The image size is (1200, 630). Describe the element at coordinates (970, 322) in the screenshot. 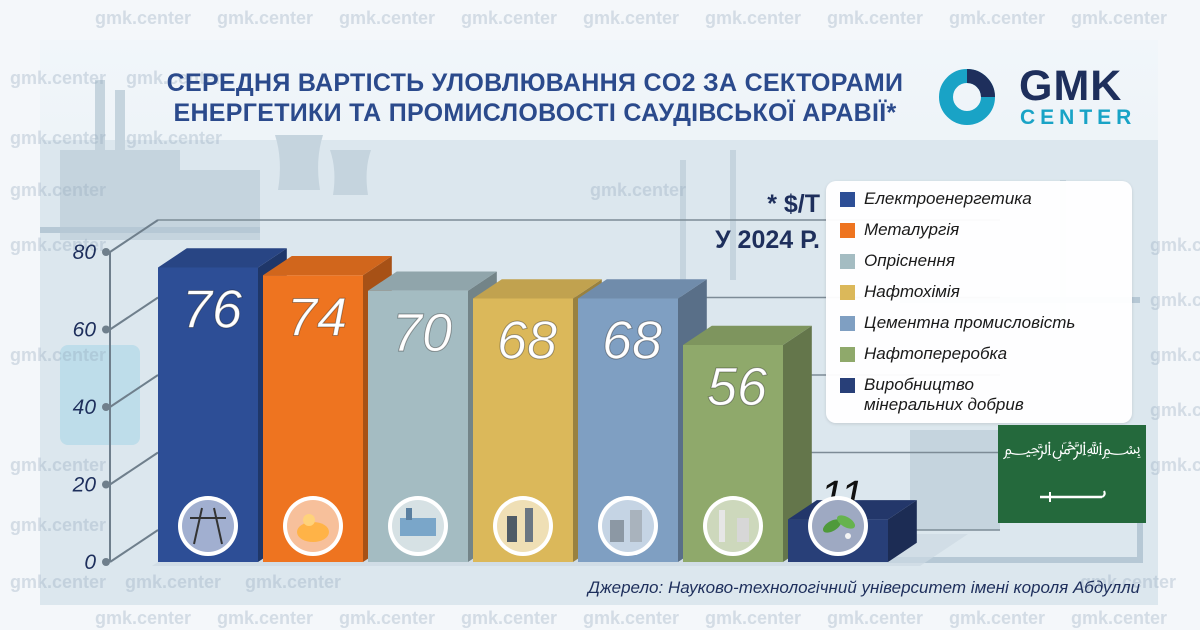

I see `legend-label: Цементна промисловість` at that location.